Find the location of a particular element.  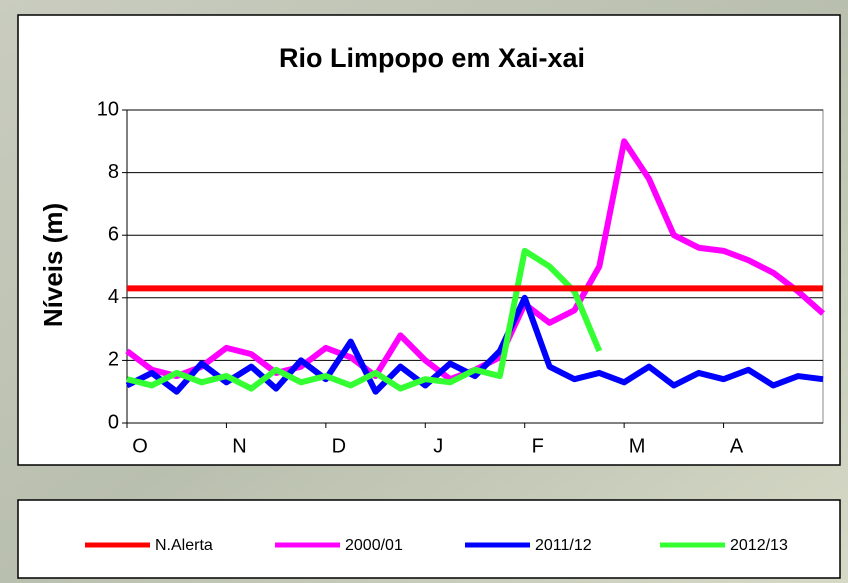

x-tick-label: M is located at coordinates (637, 446).